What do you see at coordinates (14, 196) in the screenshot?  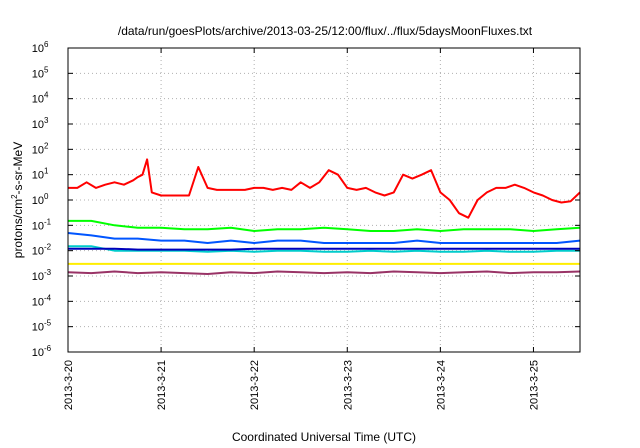 I see `y-axis-label-sup: 2` at bounding box center [14, 196].